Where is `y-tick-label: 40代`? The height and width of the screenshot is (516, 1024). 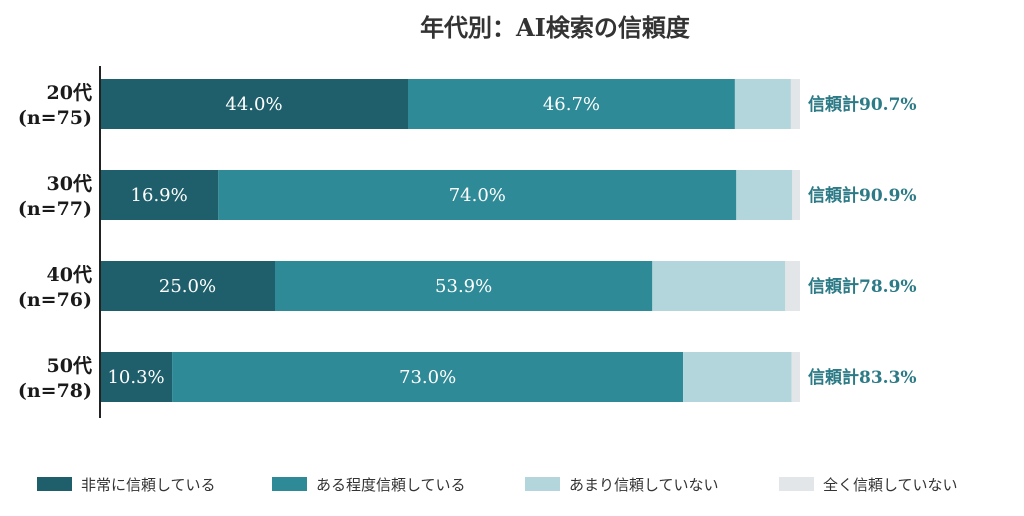
y-tick-label: 40代 is located at coordinates (69, 275).